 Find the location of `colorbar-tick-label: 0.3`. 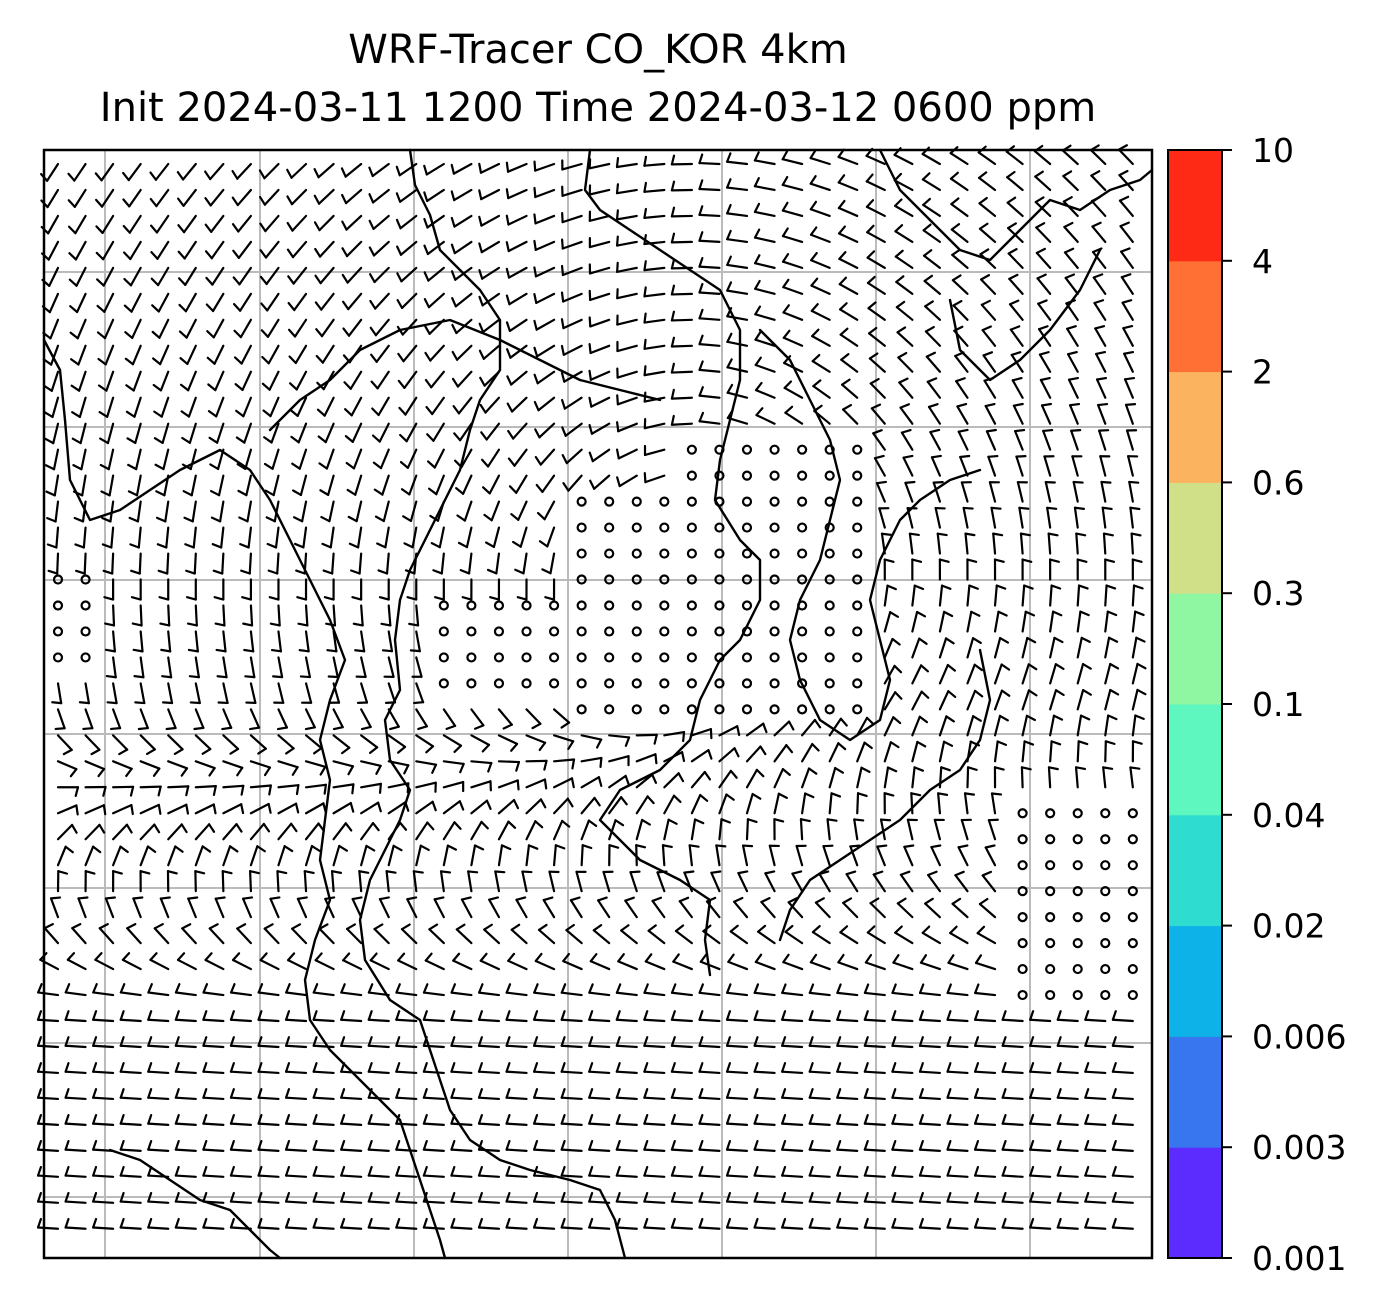

colorbar-tick-label: 0.3 is located at coordinates (1278, 593).